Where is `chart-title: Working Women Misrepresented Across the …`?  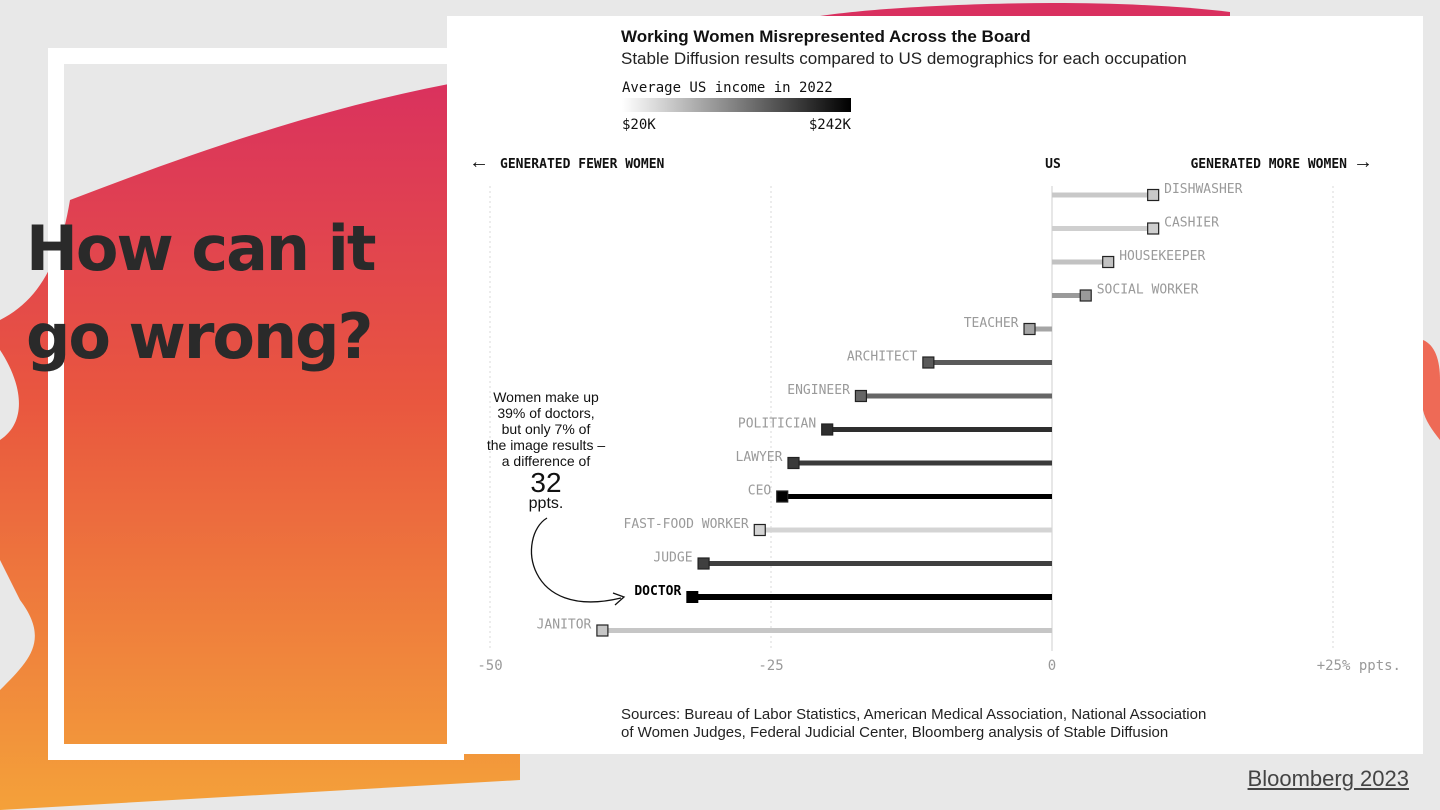
chart-title: Working Women Misrepresented Across the … is located at coordinates (826, 36).